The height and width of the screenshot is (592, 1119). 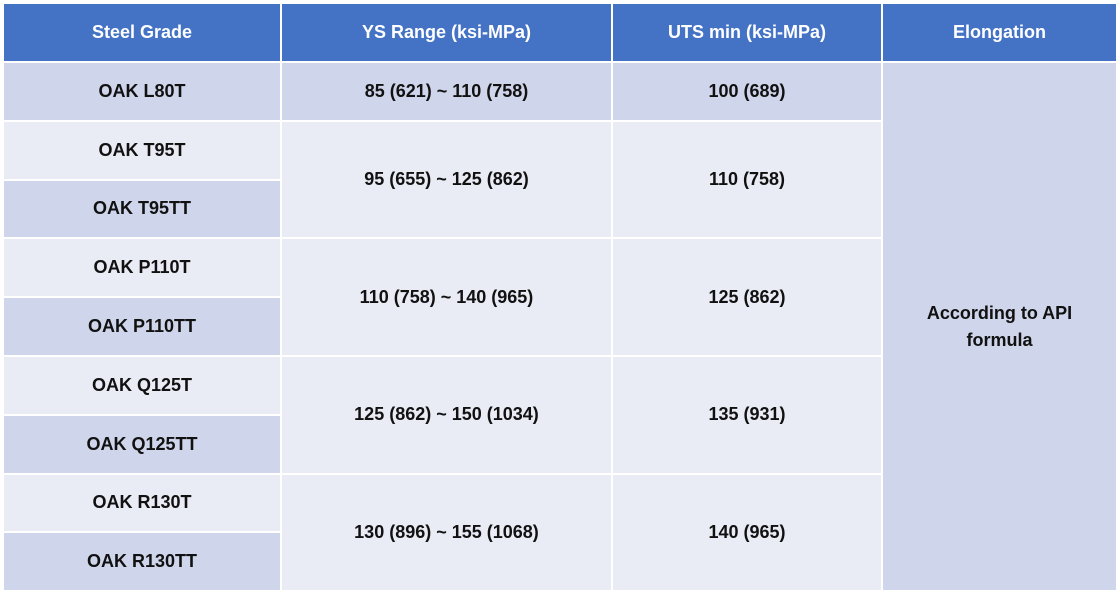 I want to click on header-cell: Elongation, so click(x=999, y=32).